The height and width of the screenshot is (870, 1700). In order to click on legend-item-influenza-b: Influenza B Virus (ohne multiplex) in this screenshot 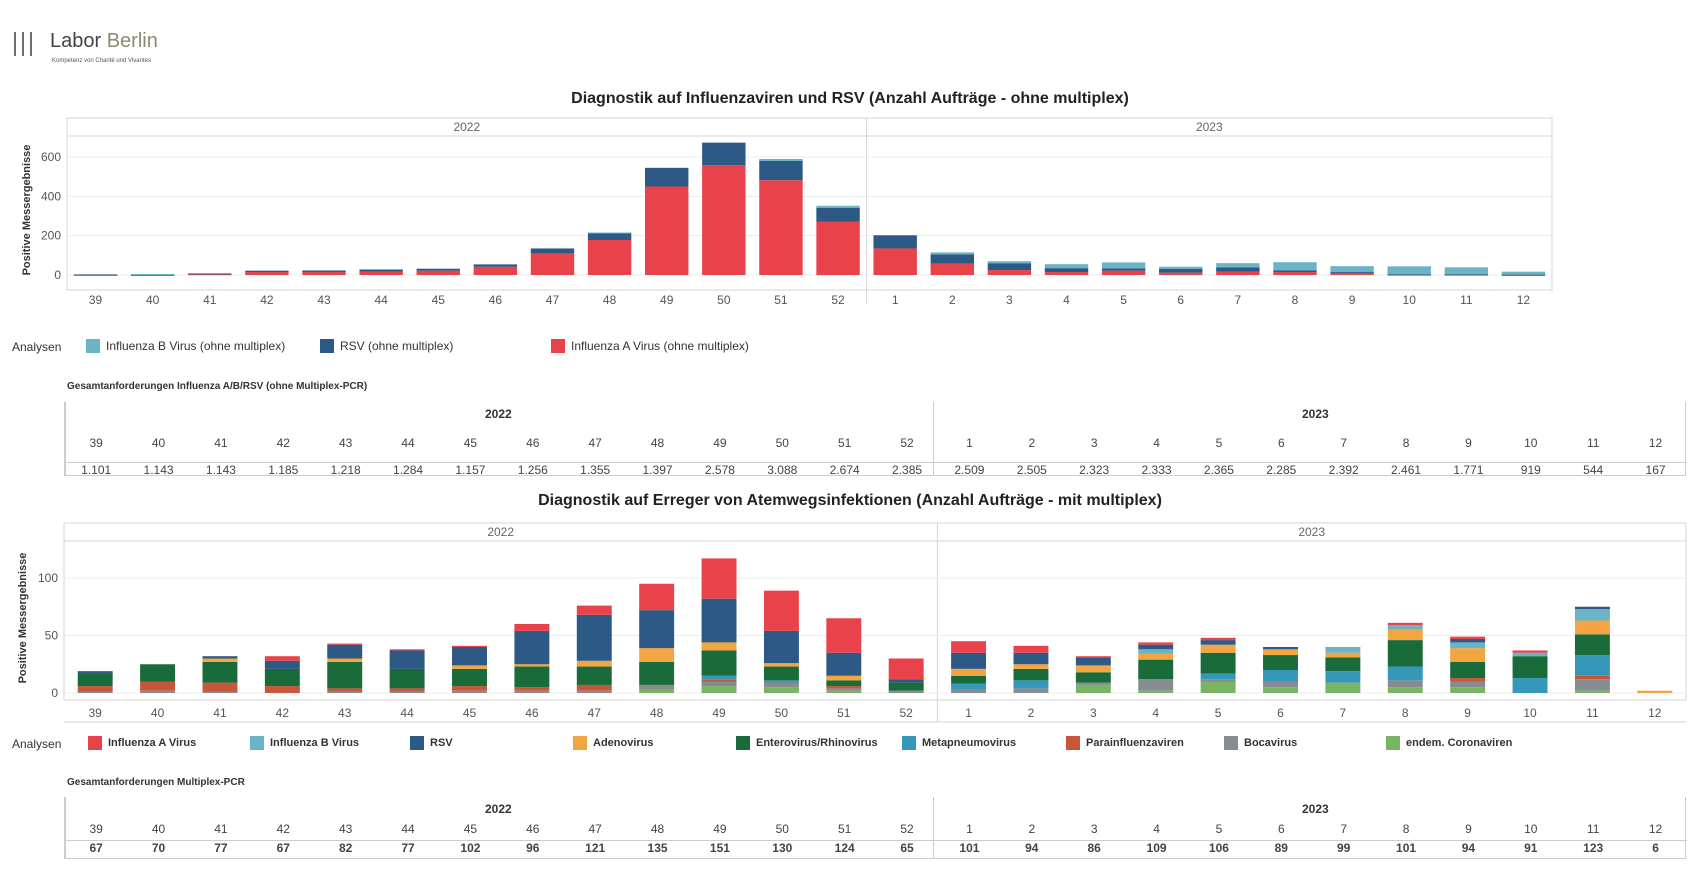, I will do `click(185, 347)`.